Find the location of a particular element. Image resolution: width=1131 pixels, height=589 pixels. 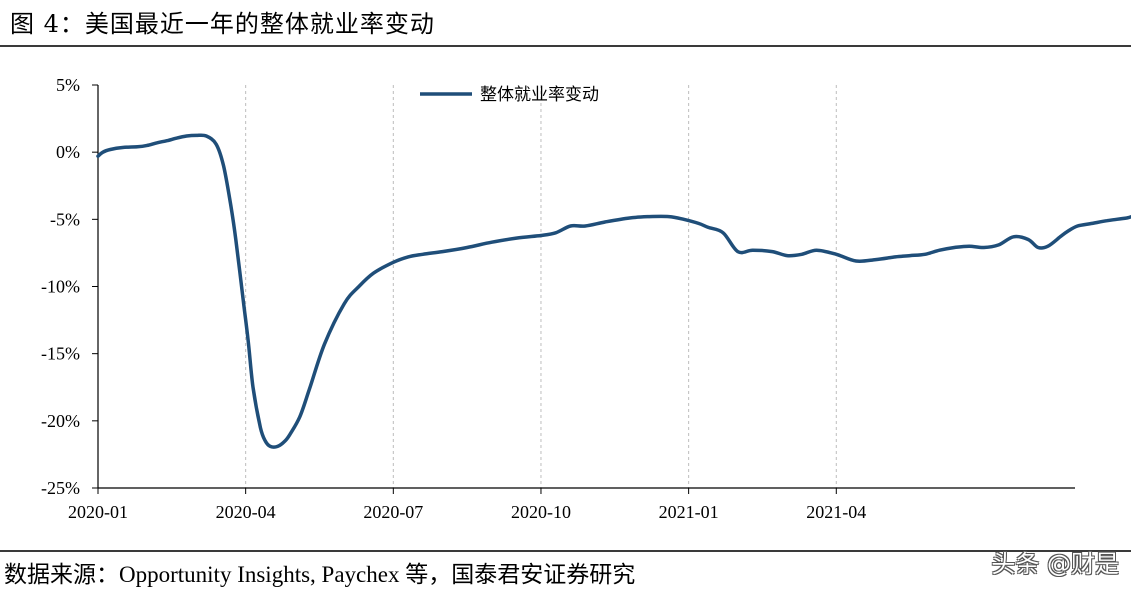

y-tick-label: -20% is located at coordinates (60, 421).